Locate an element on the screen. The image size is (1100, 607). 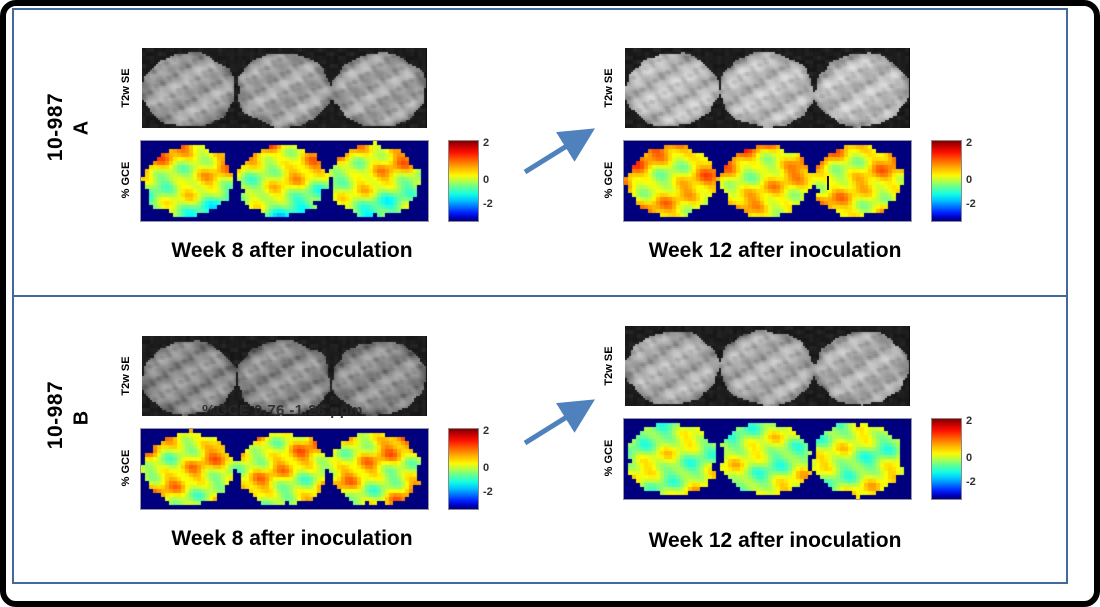
gce-range-overlay-text: %GCE 0.76 -1.26 ppm is located at coordinates (282, 410).